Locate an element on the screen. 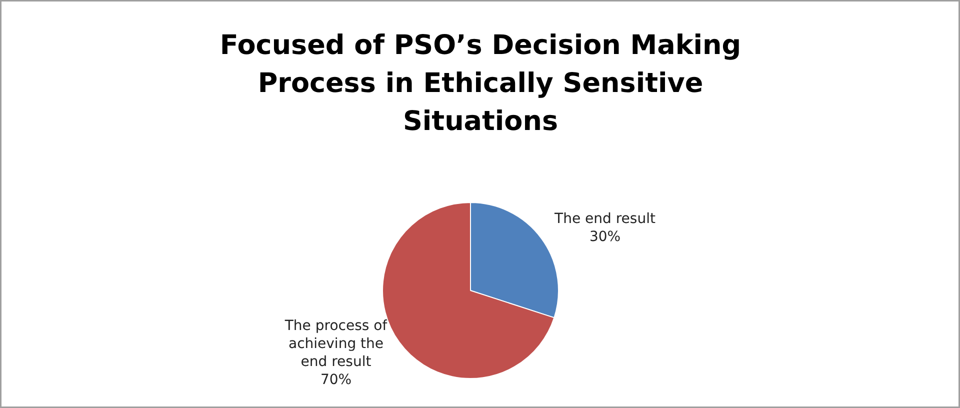 This screenshot has width=960, height=408. data-label: 70% is located at coordinates (336, 380).